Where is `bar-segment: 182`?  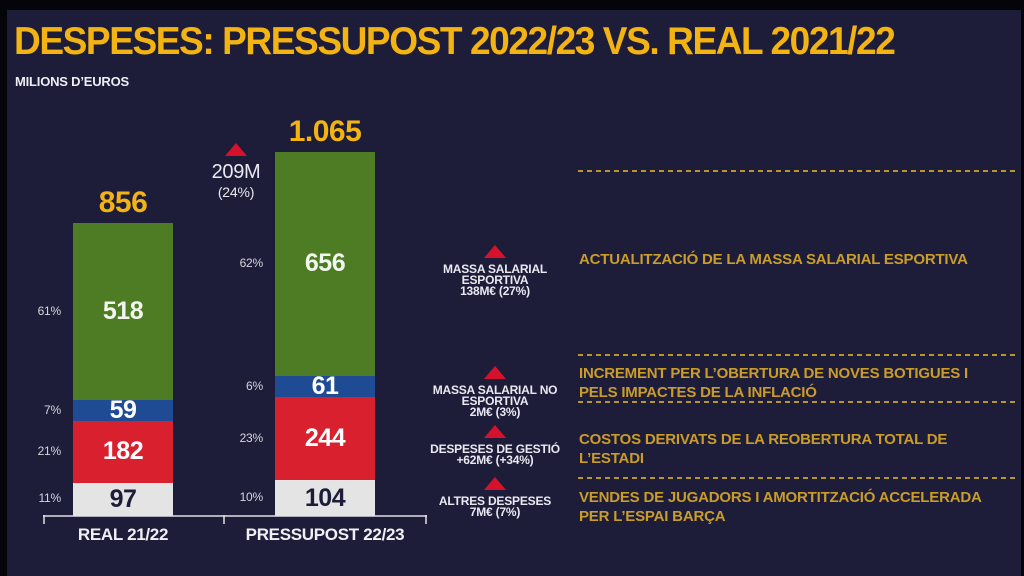 bar-segment: 182 is located at coordinates (123, 451).